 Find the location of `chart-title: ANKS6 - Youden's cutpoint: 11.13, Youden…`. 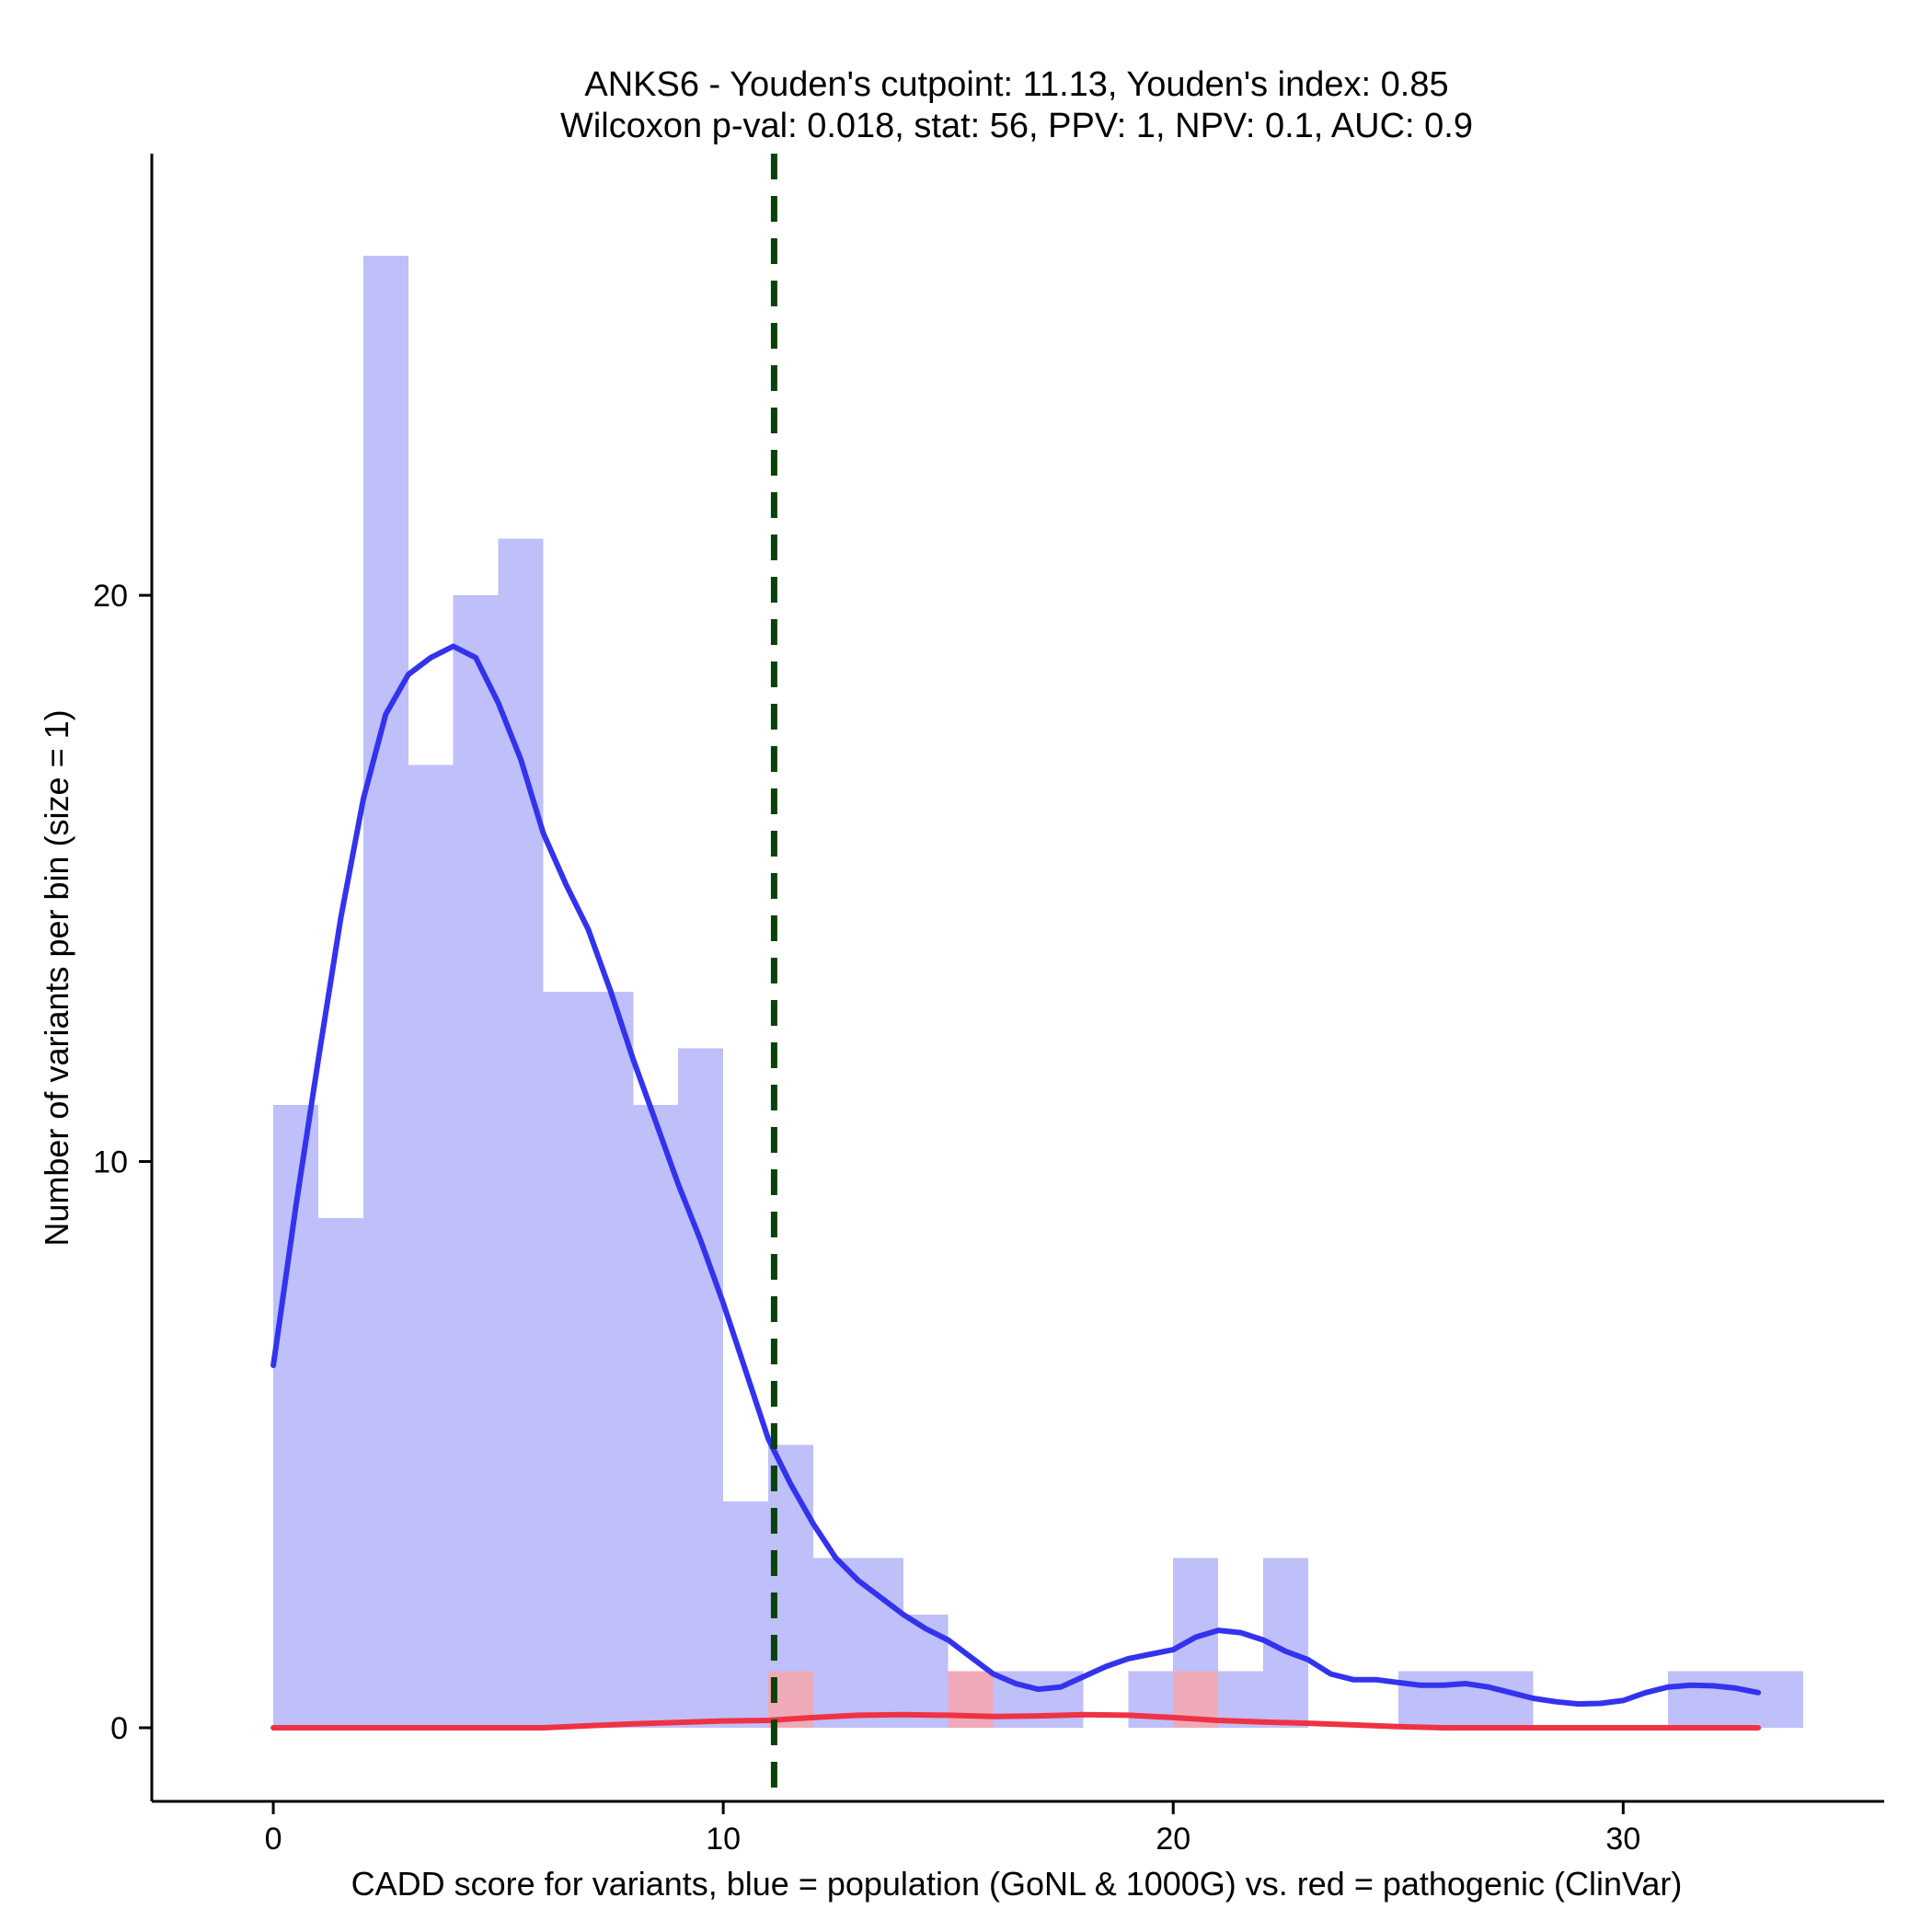

chart-title: ANKS6 - Youden's cutpoint: 11.13, Youden… is located at coordinates (1016, 84).